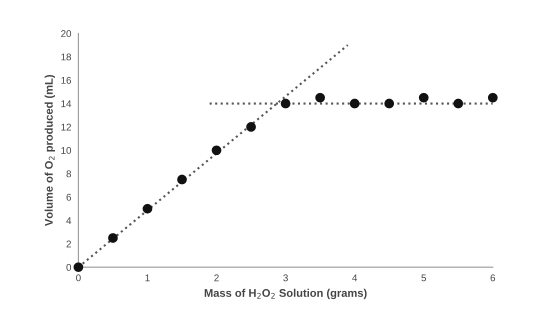 This screenshot has height=334, width=560. I want to click on x-tick-label: 0, so click(78, 278).